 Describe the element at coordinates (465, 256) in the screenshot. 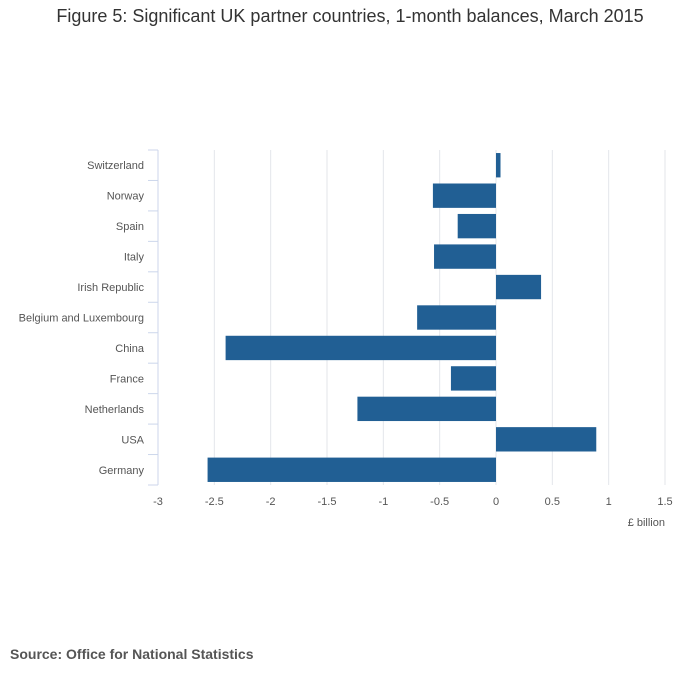

I see `bar-italy` at that location.